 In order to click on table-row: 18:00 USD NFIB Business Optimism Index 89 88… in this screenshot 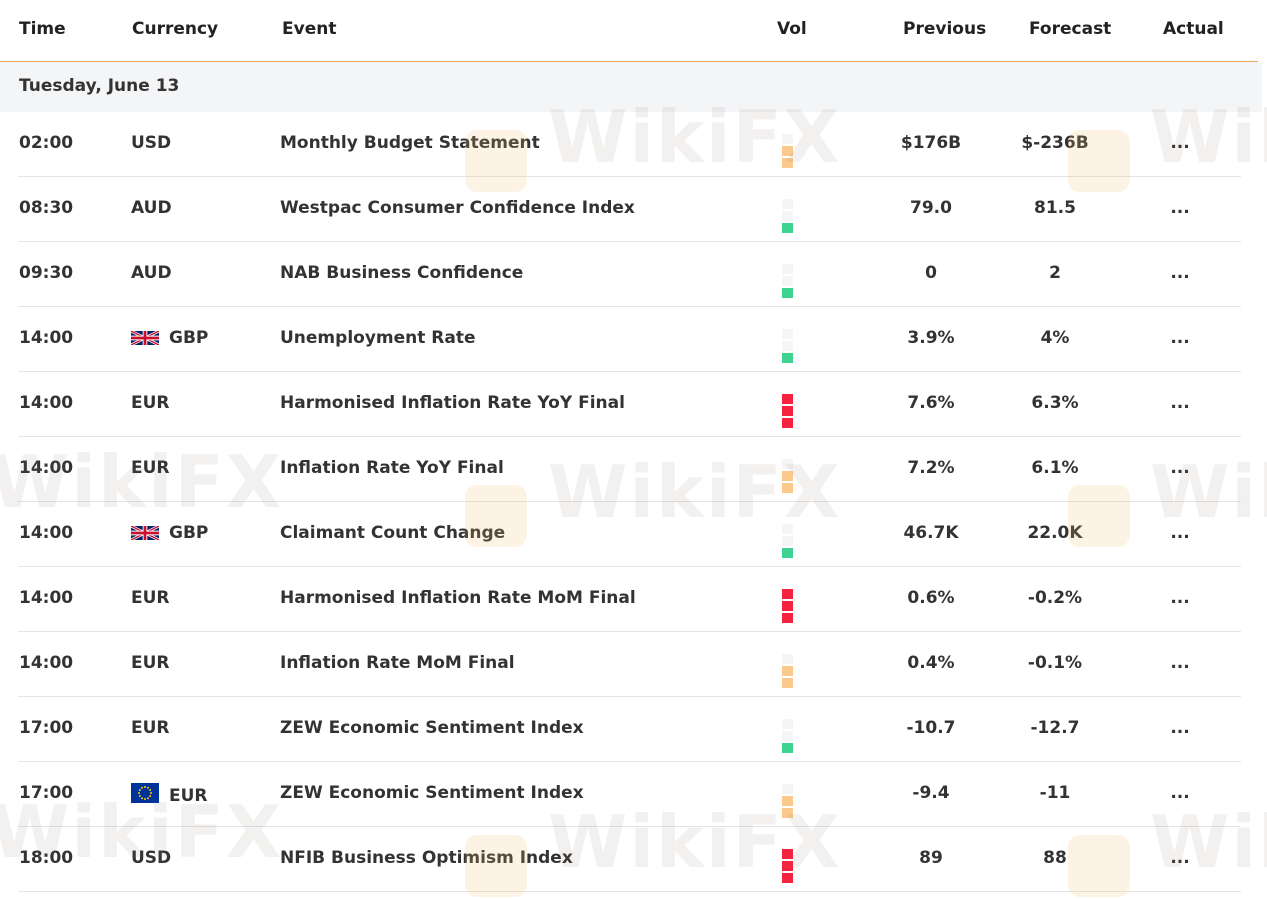, I will do `click(633, 859)`.